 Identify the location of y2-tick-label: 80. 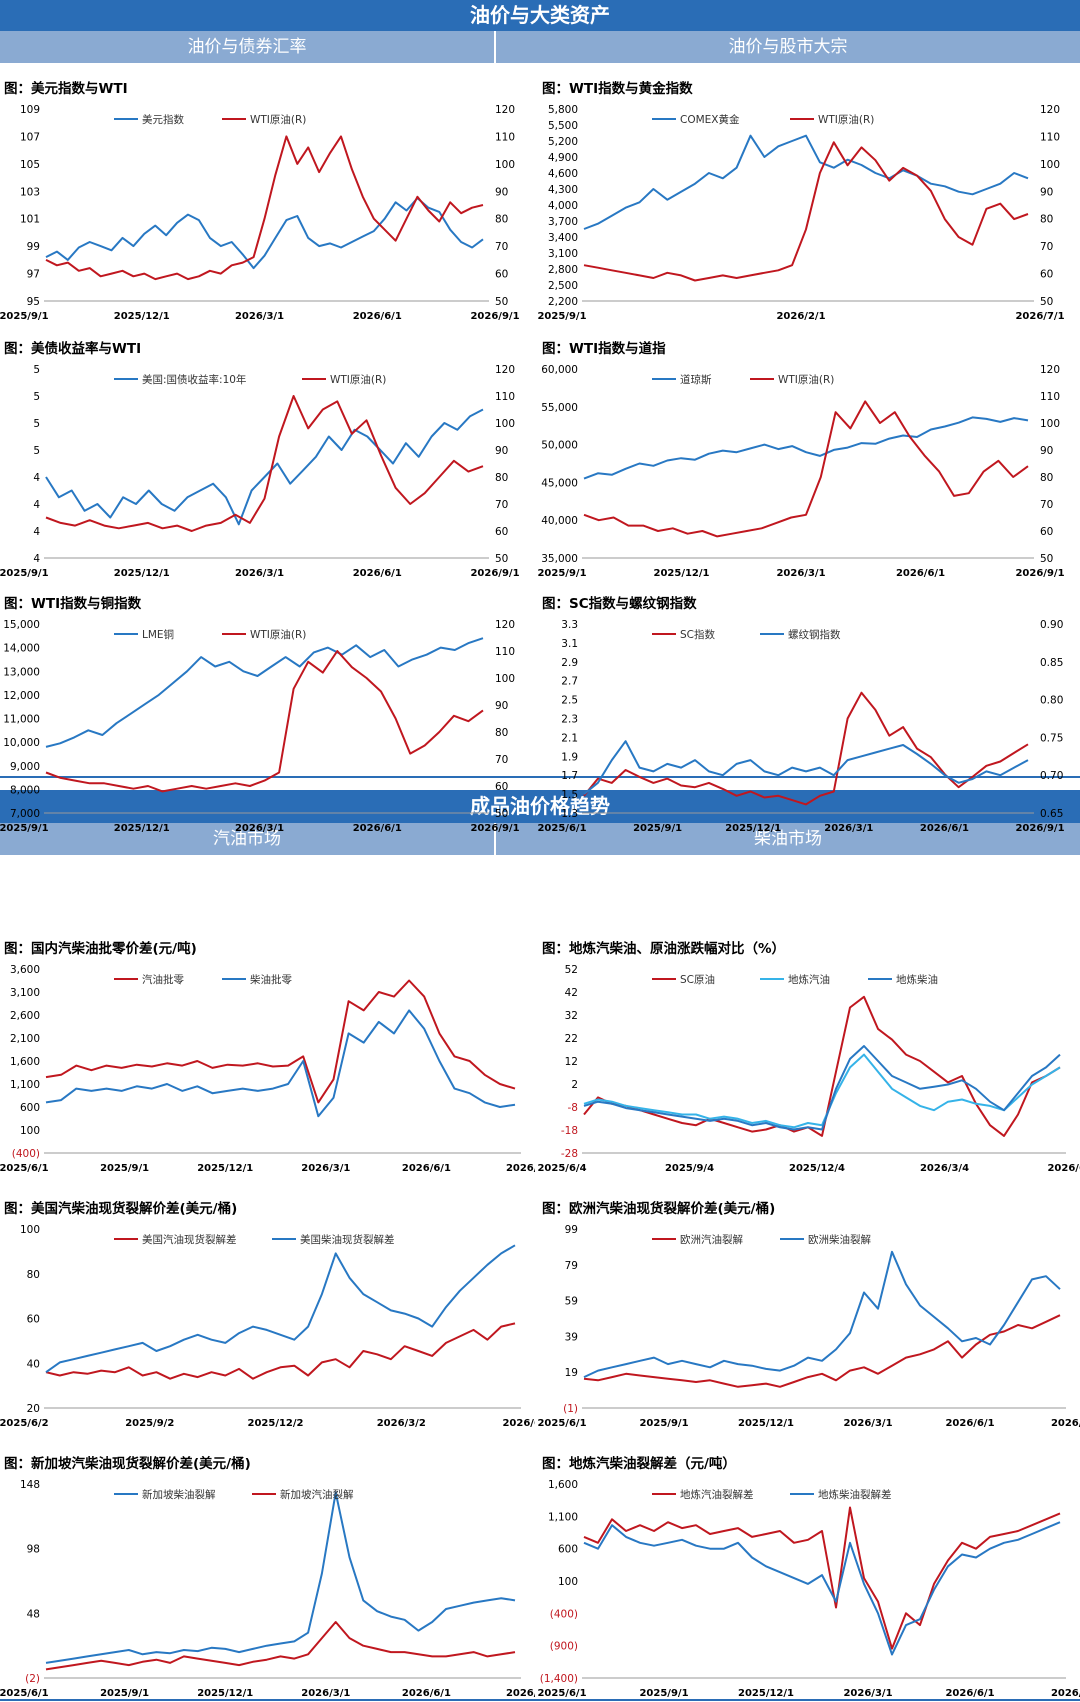
(1046, 220).